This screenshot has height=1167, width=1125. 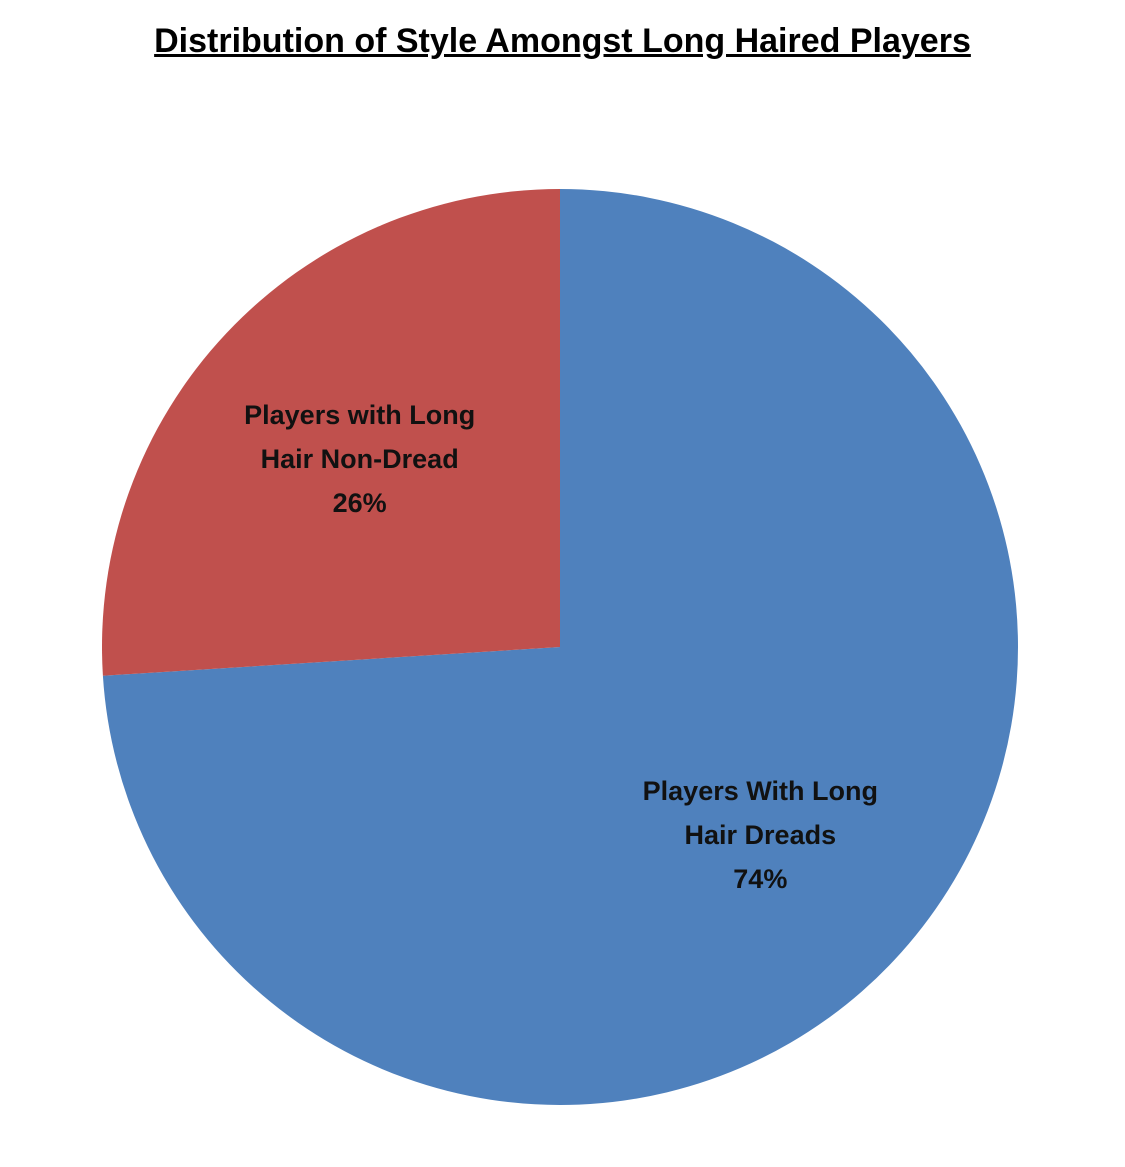 I want to click on slice-value: 26%, so click(x=359, y=502).